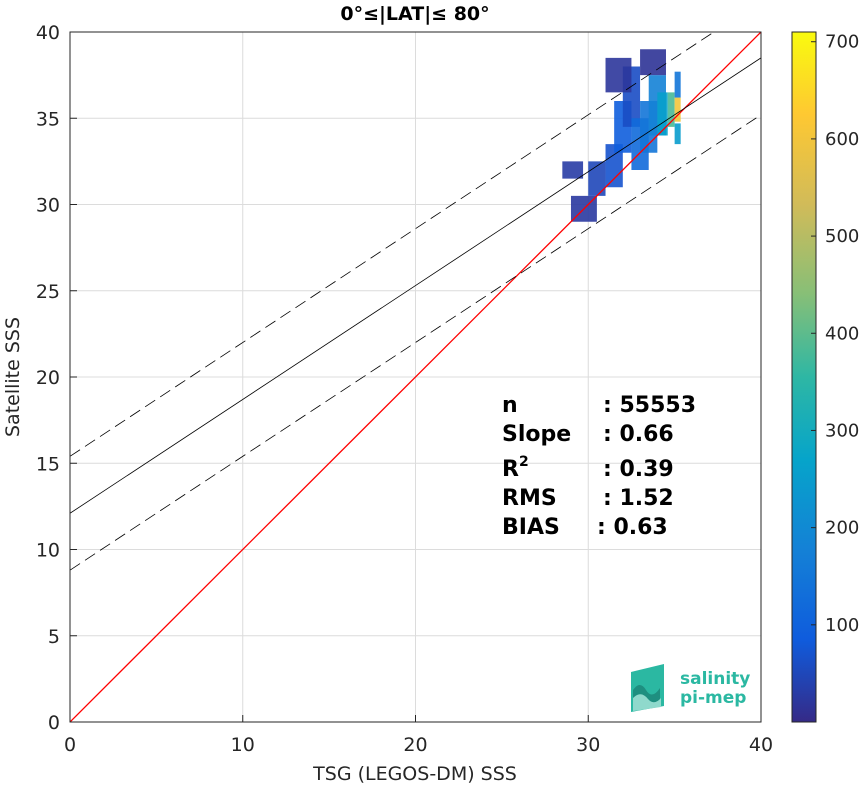 This screenshot has width=865, height=789. I want to click on x-tick-label: 30, so click(588, 745).